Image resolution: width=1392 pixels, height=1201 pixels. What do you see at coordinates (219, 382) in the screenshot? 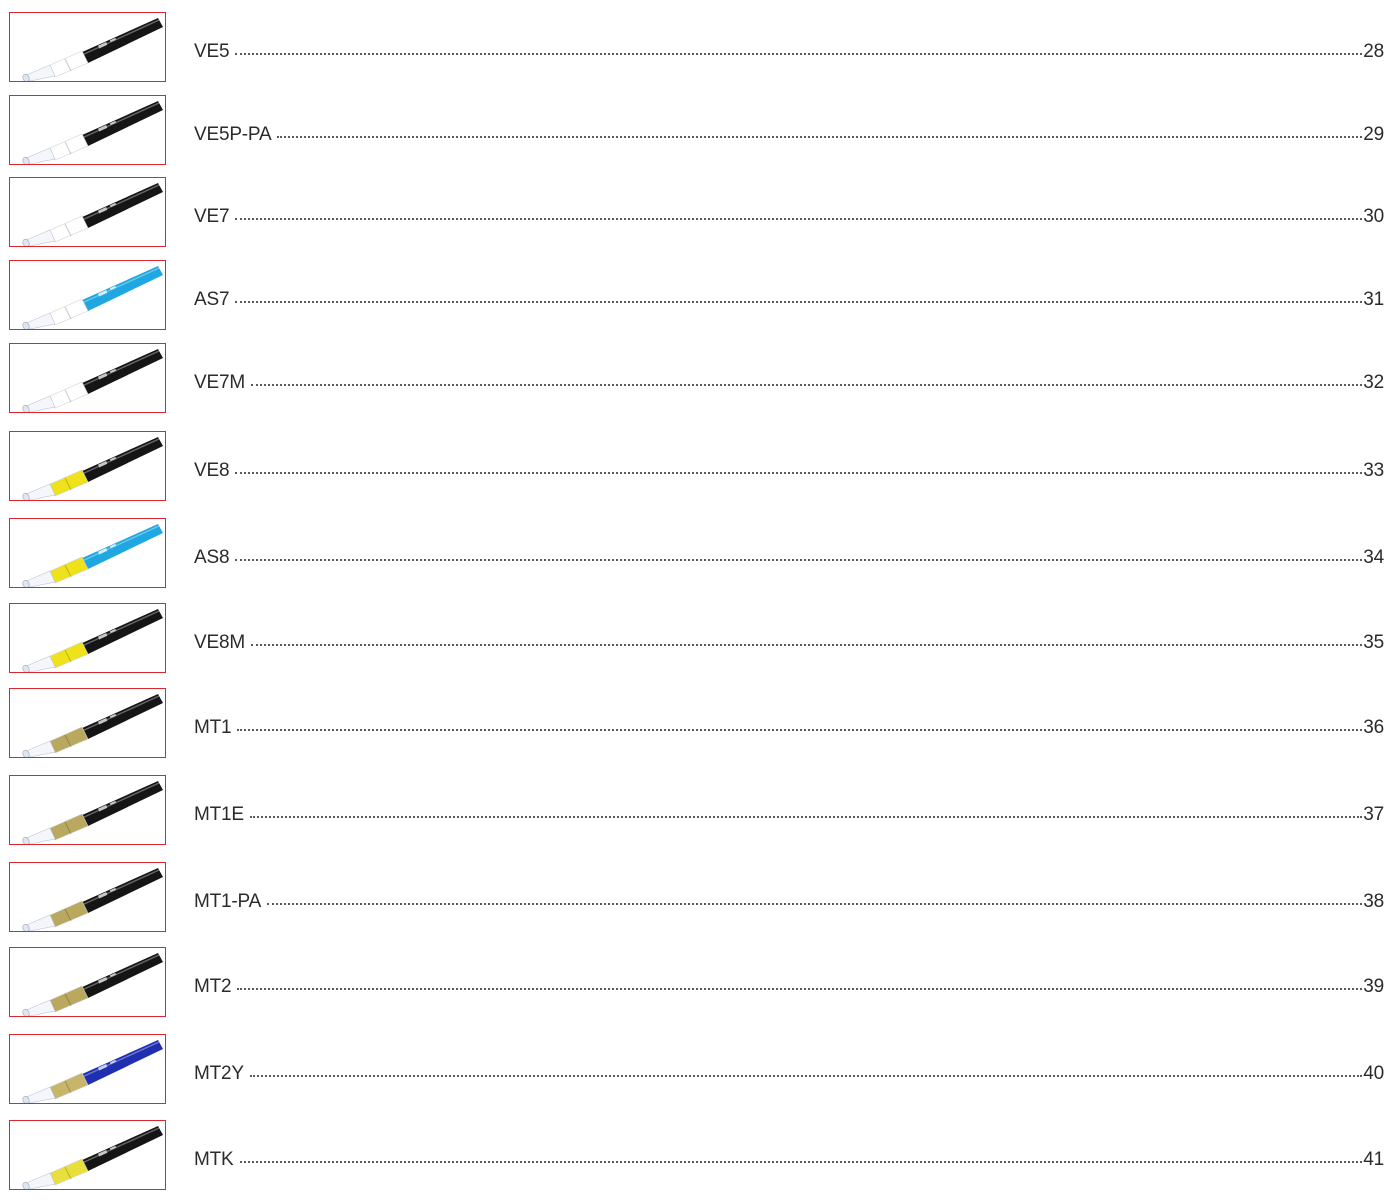
I see `product-name: VE7M` at bounding box center [219, 382].